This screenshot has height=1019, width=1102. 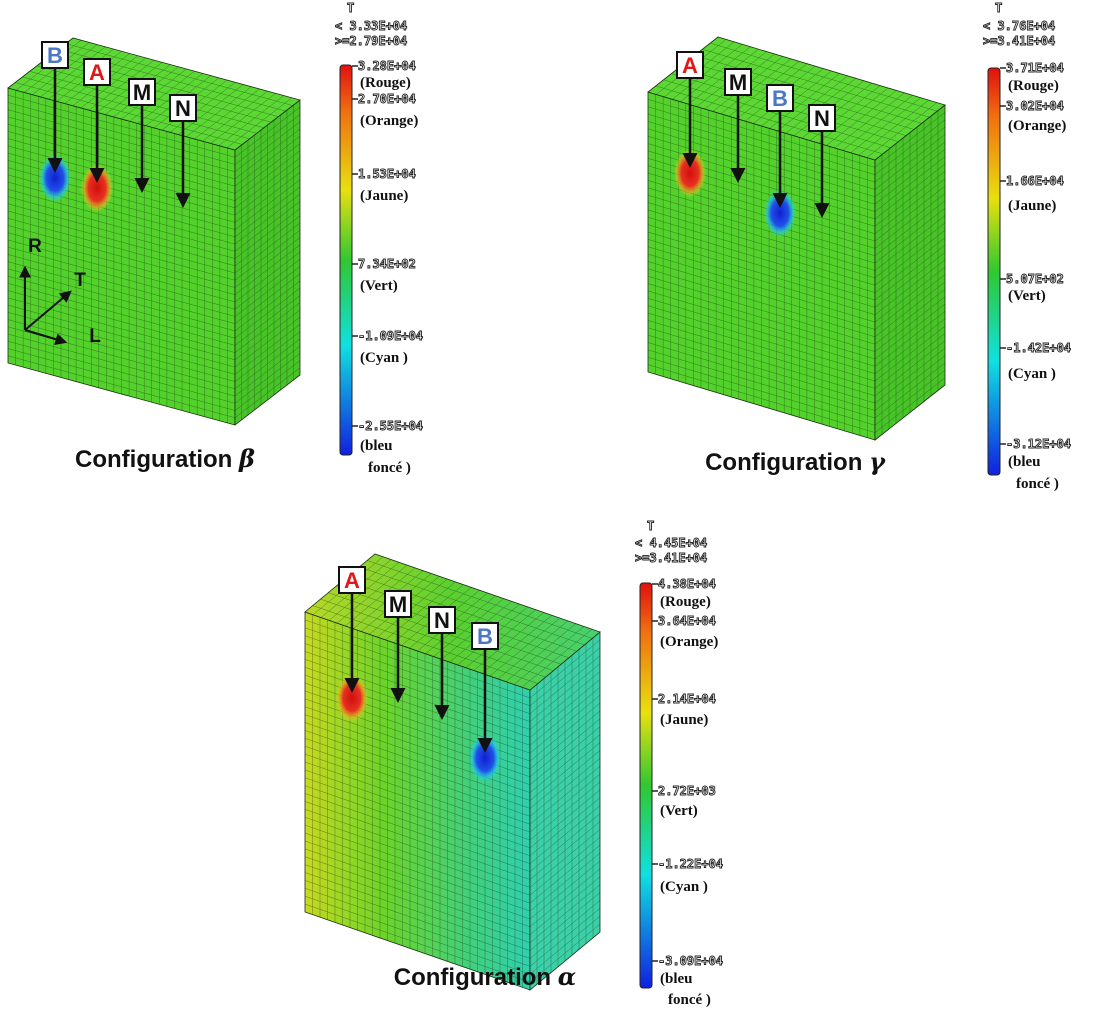 I want to click on legend-value: 2.72E+03, so click(x=687, y=791).